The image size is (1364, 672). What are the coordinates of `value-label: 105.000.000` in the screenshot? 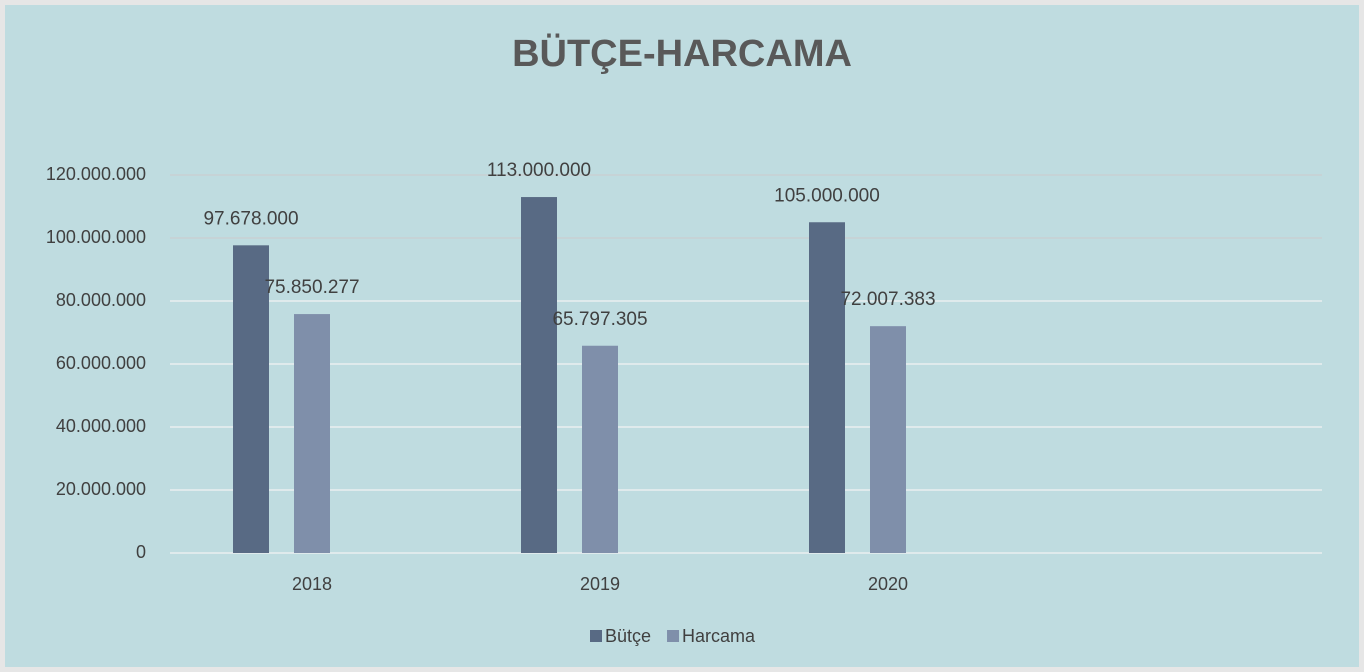 It's located at (827, 195).